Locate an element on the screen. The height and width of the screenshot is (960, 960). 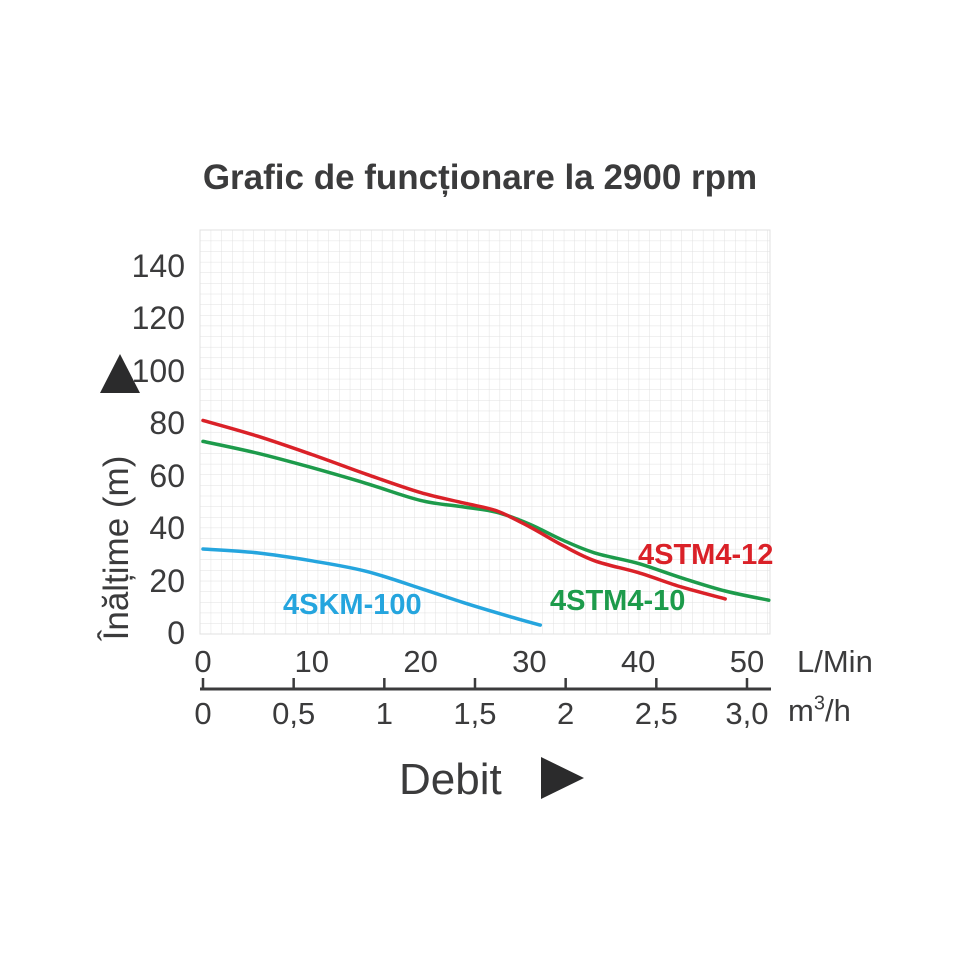
m3h-tick-label: 3,0 is located at coordinates (747, 713).